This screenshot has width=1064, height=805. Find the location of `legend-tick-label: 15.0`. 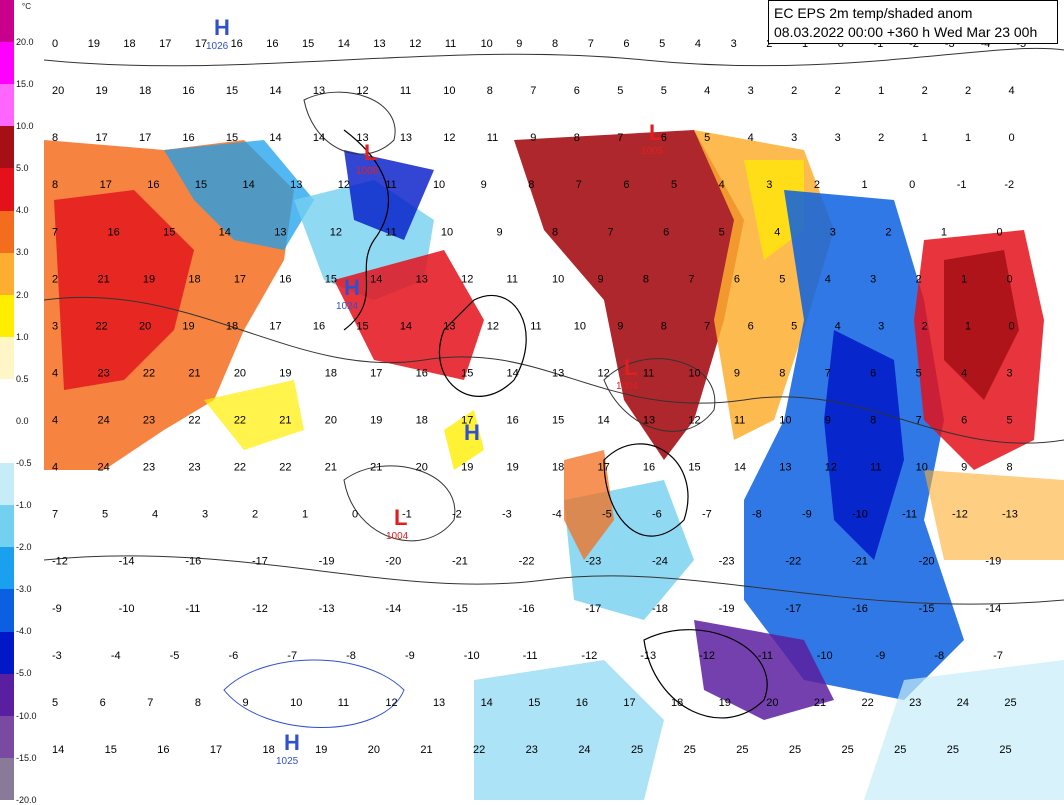

legend-tick-label: 15.0 is located at coordinates (25, 84).